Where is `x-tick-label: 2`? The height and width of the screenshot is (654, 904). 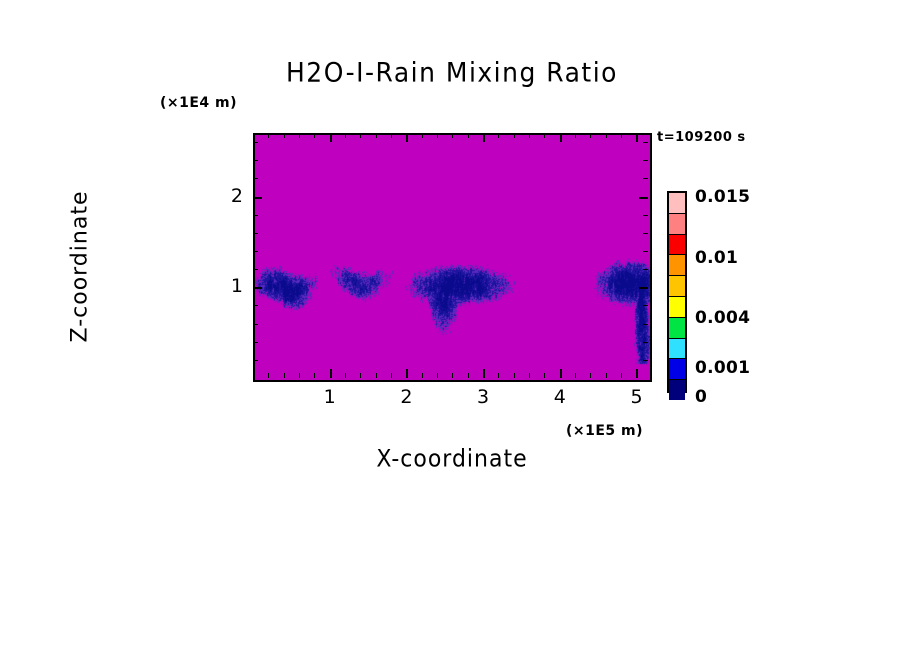
x-tick-label: 2 is located at coordinates (406, 397).